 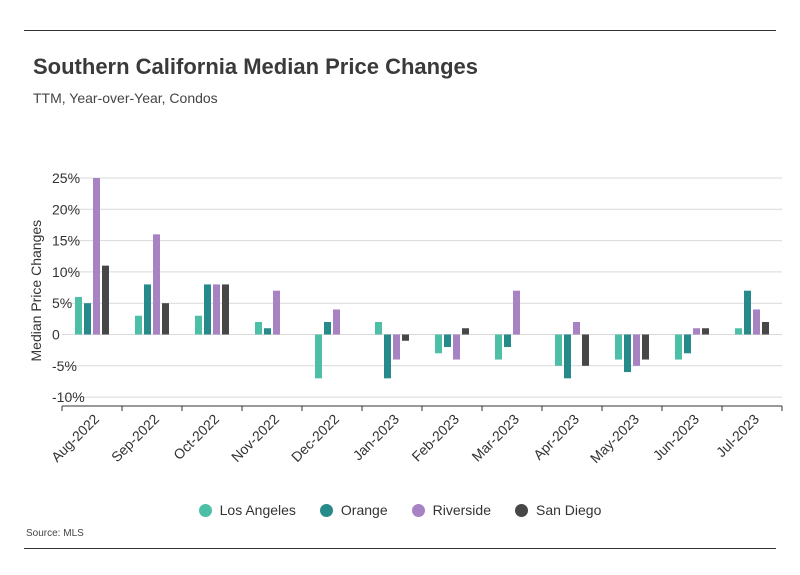 I want to click on x-tick-label: Feb-2023, so click(x=435, y=438).